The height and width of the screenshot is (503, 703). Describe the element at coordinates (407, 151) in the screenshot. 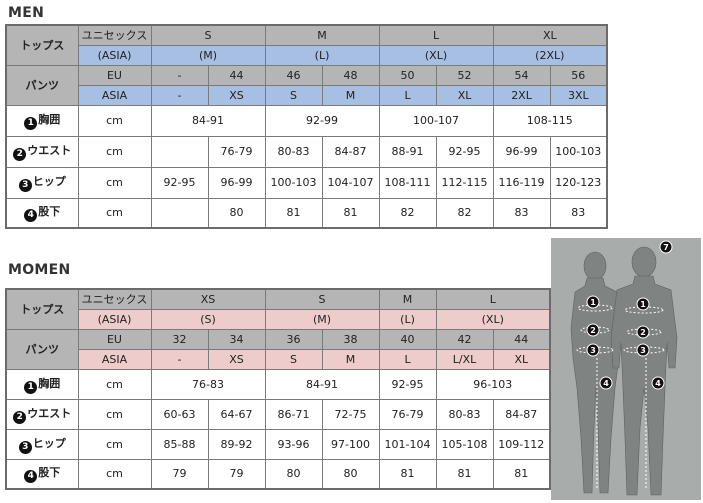

I see `men-waist-value: 88-91` at that location.